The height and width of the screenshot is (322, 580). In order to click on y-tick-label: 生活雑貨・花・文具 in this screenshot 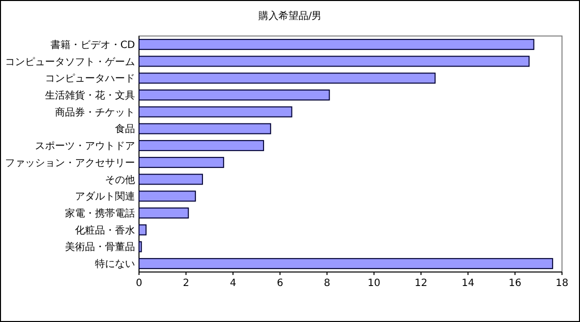, I will do `click(90, 96)`.